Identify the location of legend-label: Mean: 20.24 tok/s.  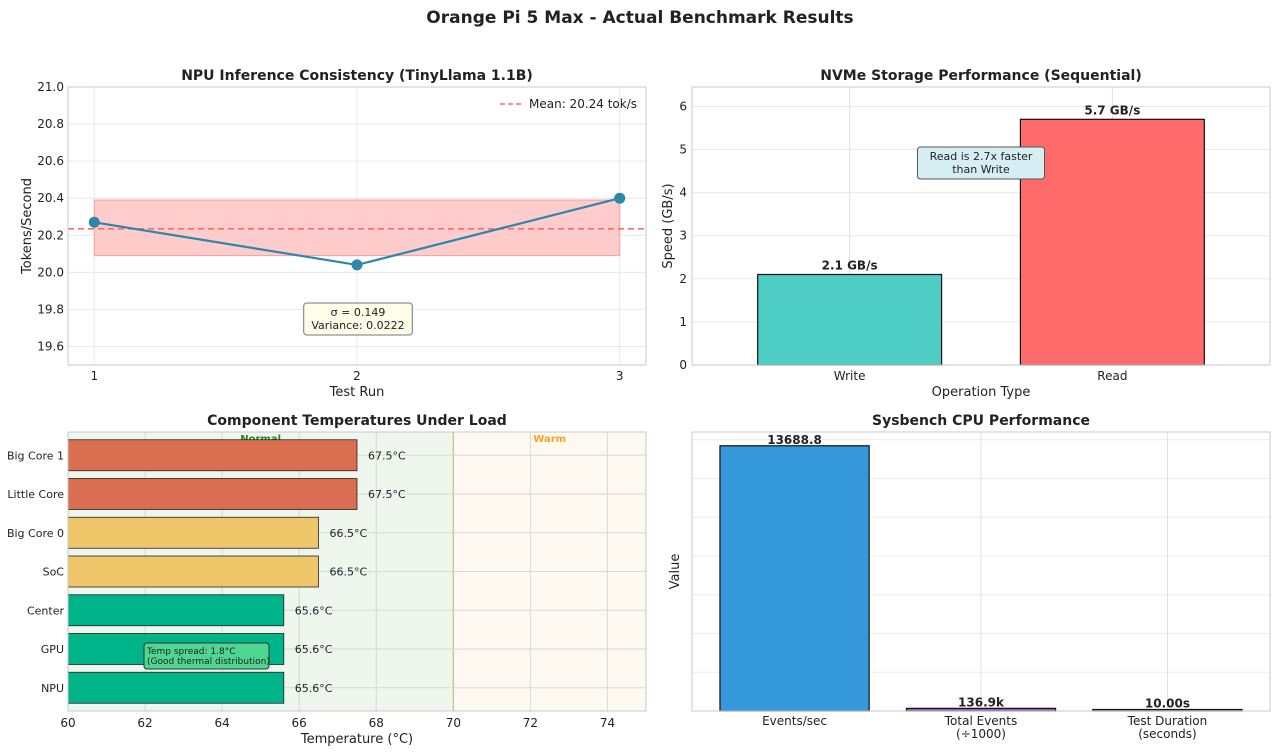
(583, 104).